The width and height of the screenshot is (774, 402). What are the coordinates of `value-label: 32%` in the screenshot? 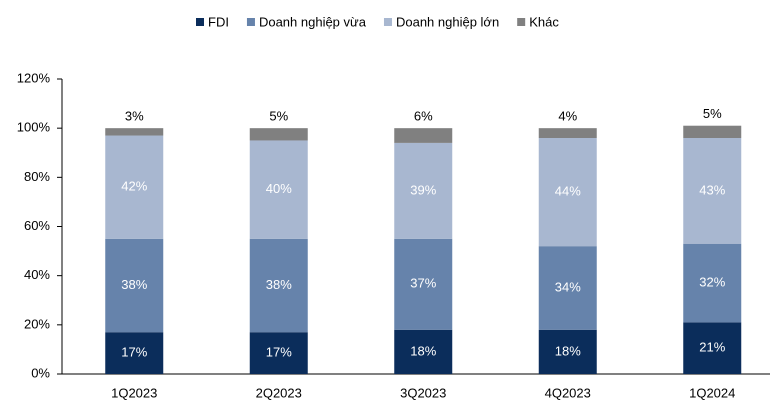 It's located at (712, 281).